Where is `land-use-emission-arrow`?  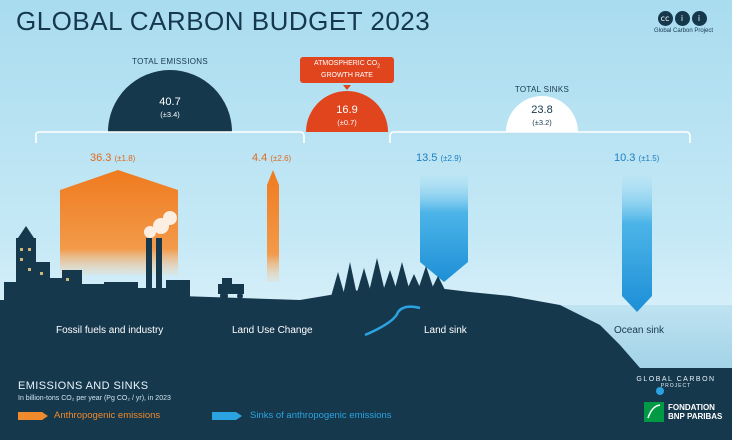
land-use-emission-arrow is located at coordinates (273, 226).